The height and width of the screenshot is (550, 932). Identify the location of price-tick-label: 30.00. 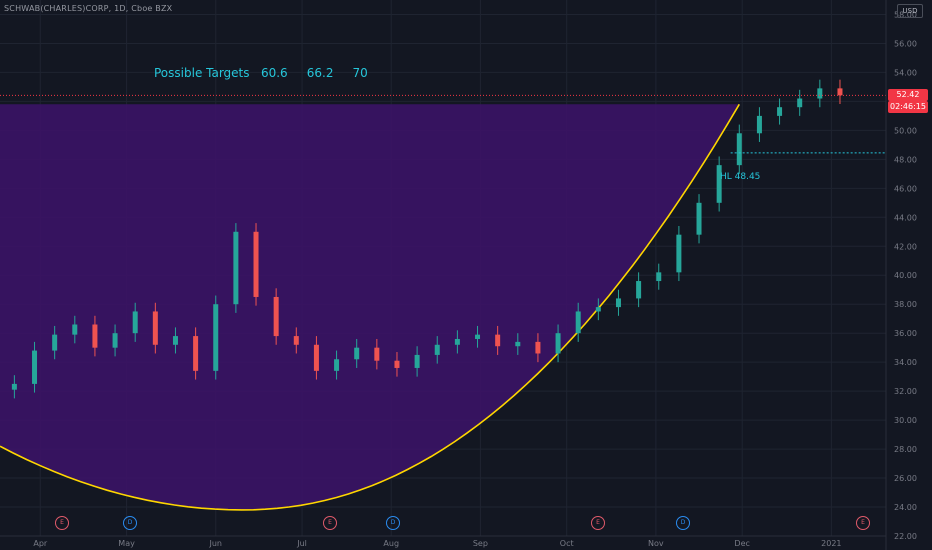
(905, 420).